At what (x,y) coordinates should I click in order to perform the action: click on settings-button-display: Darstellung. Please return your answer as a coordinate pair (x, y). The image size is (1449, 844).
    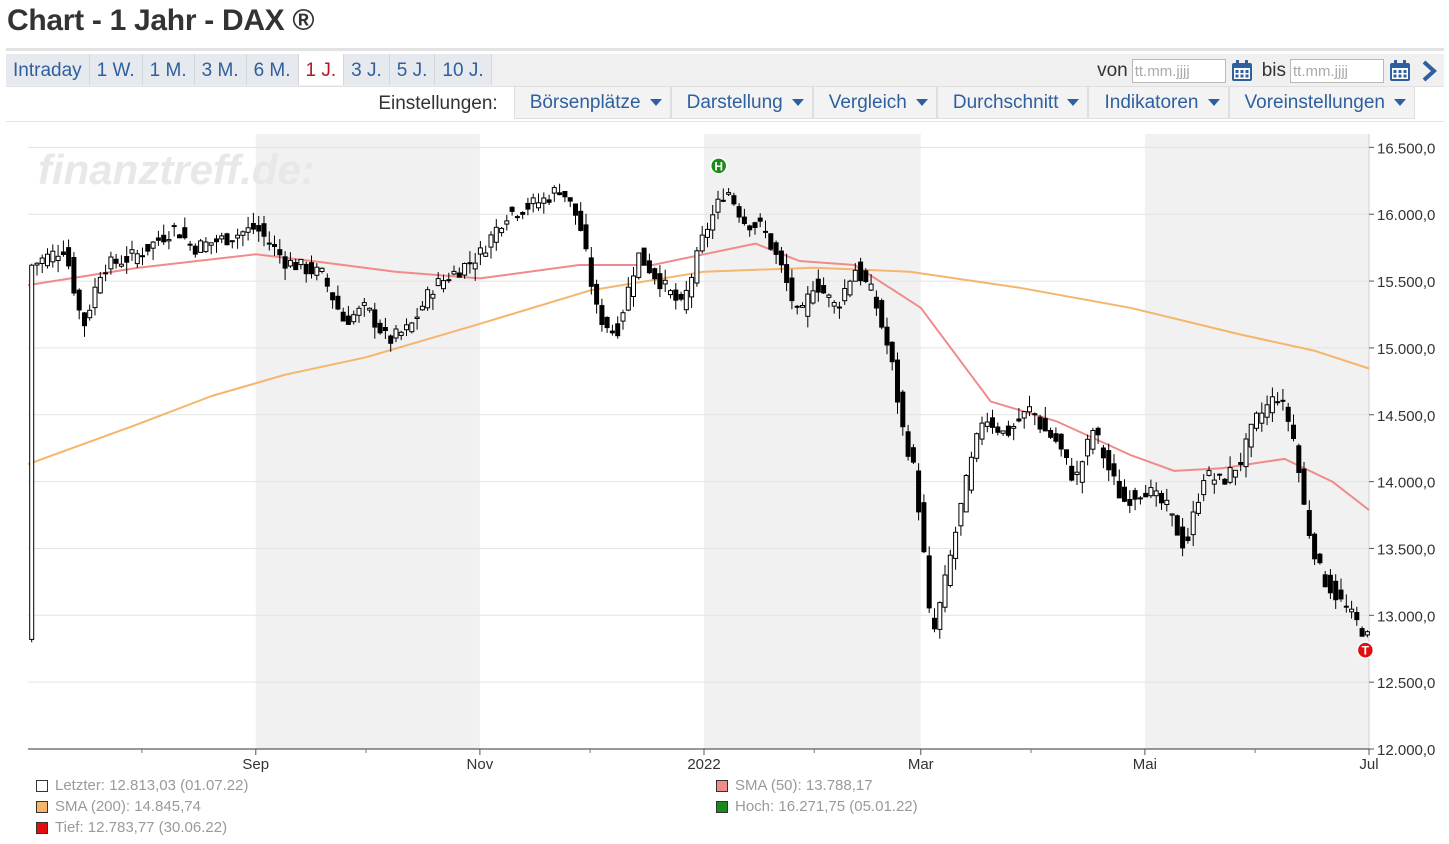
    Looking at the image, I should click on (741, 103).